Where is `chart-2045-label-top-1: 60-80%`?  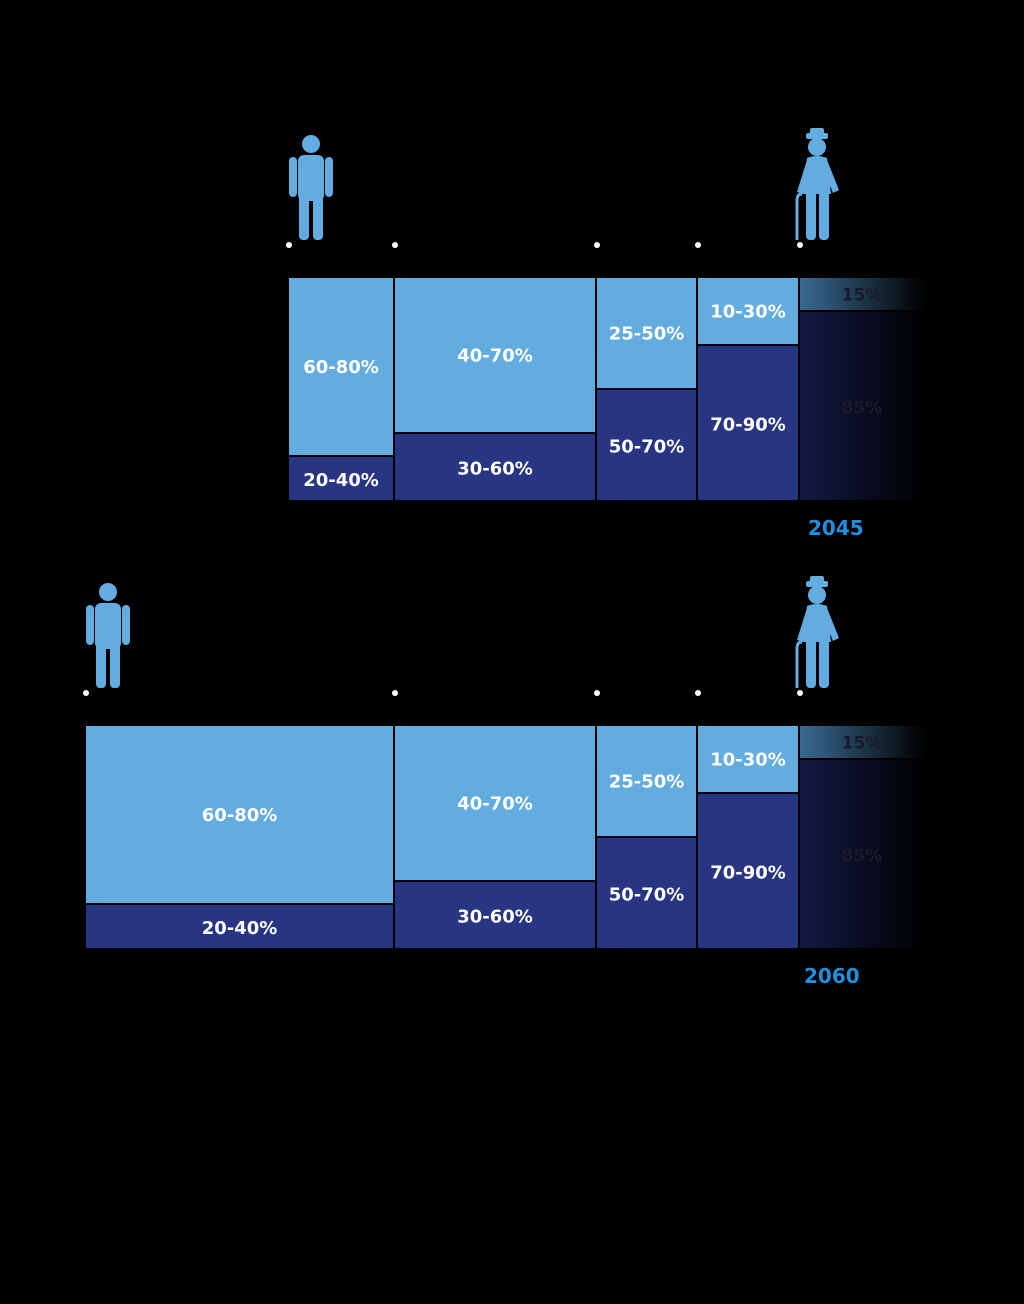
chart-2045-label-top-1: 60-80% is located at coordinates (341, 367).